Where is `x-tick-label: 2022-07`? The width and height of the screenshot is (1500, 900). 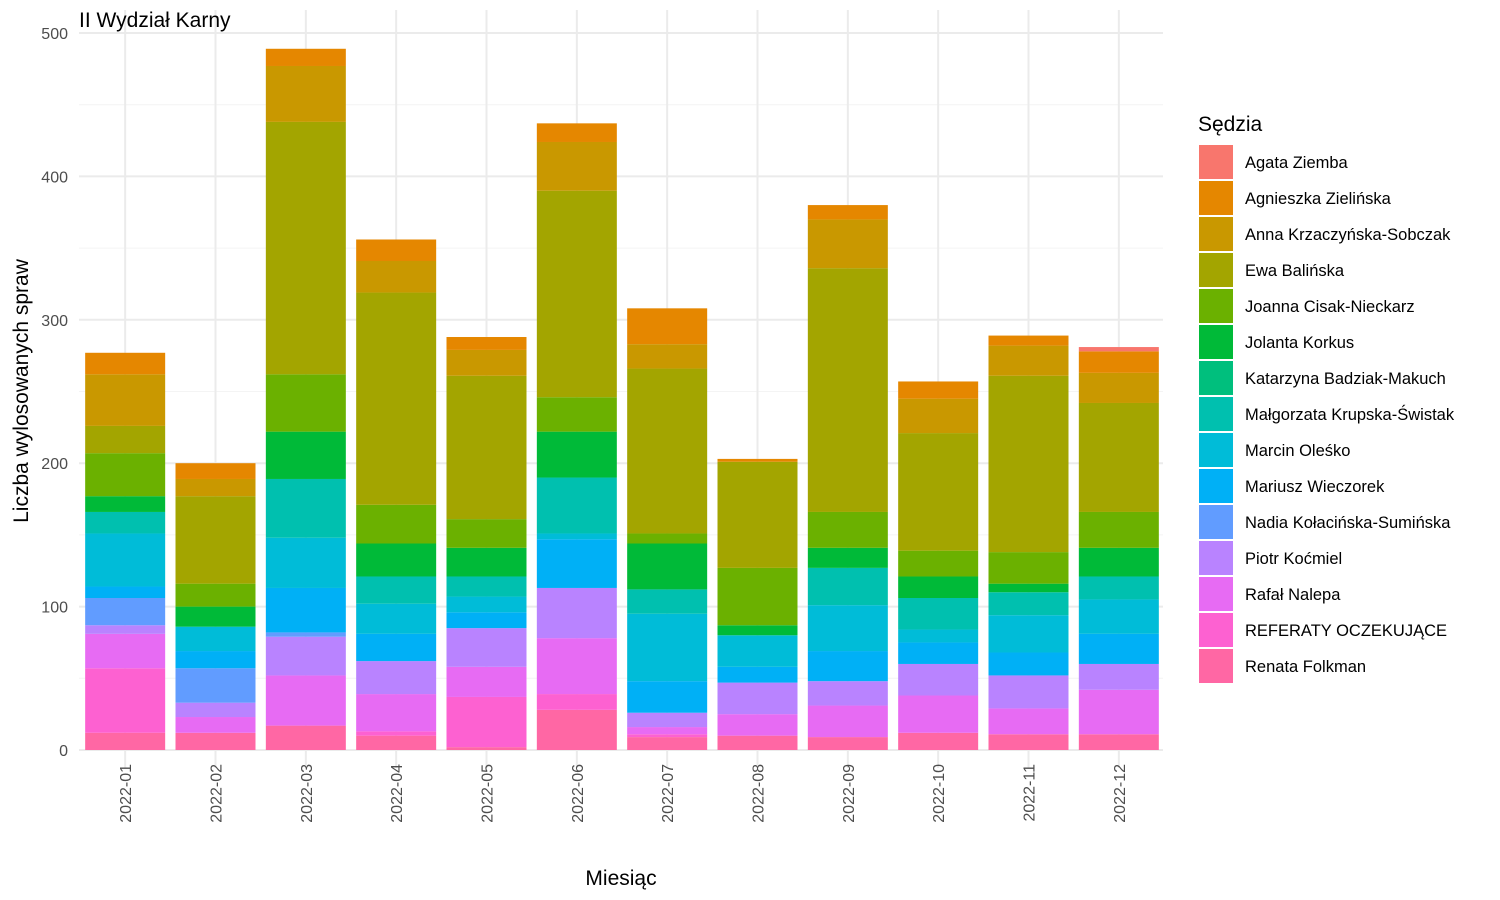 x-tick-label: 2022-07 is located at coordinates (668, 793).